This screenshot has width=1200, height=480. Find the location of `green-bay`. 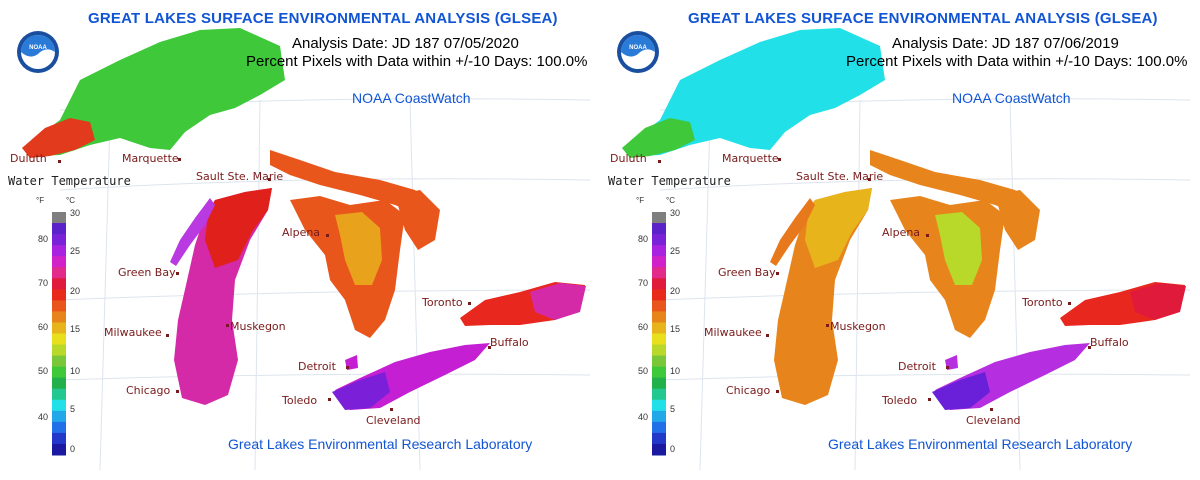

green-bay is located at coordinates (792, 232).